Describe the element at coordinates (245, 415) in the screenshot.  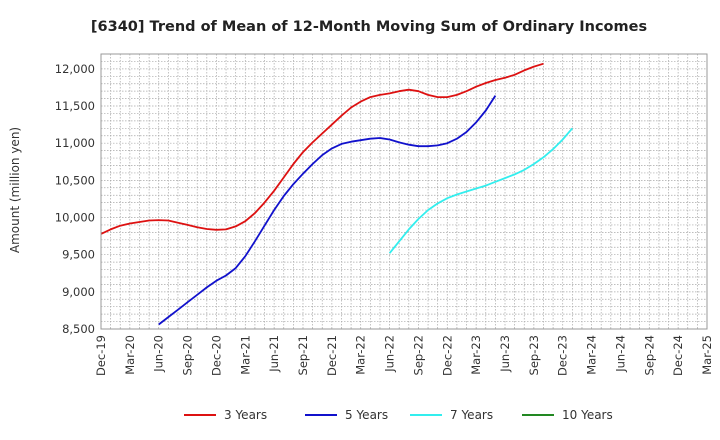
I see `legend-label: 3 Years` at that location.